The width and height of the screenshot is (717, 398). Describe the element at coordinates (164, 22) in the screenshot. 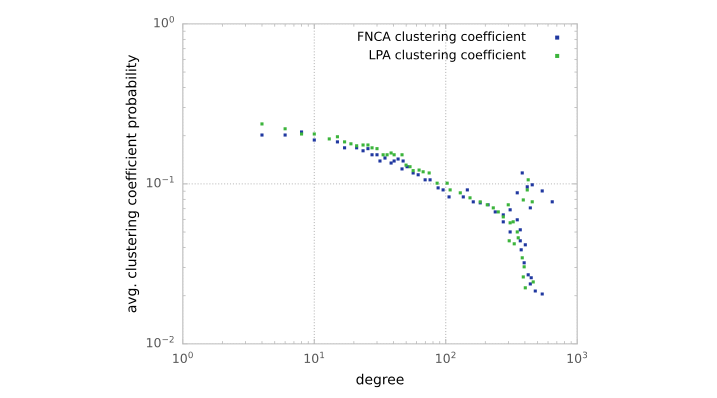

I see `y-tick-label: 10$^{0}$` at that location.